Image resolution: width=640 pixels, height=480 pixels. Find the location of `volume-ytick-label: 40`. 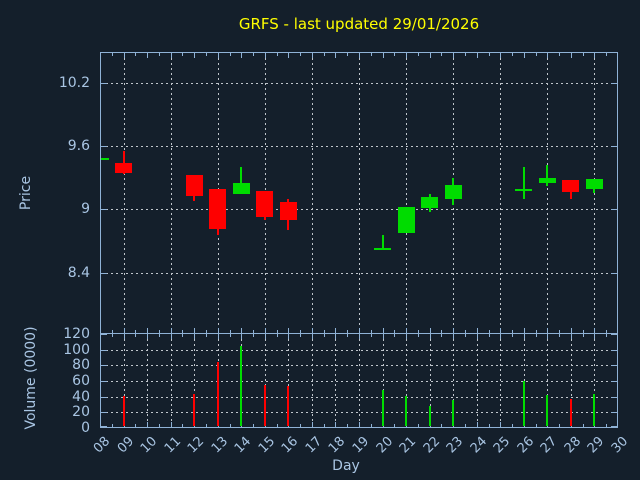

volume-ytick-label: 40 is located at coordinates (81, 397).